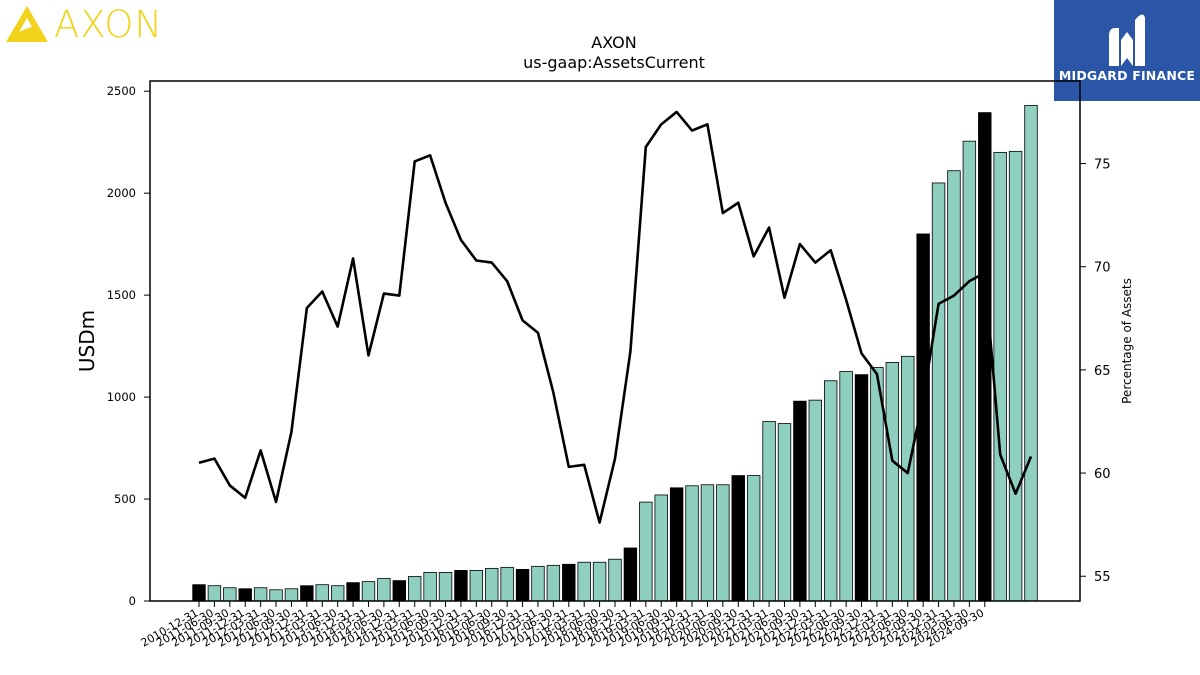  Describe the element at coordinates (613, 42) in the screenshot. I see `chart-title: AXON` at that location.